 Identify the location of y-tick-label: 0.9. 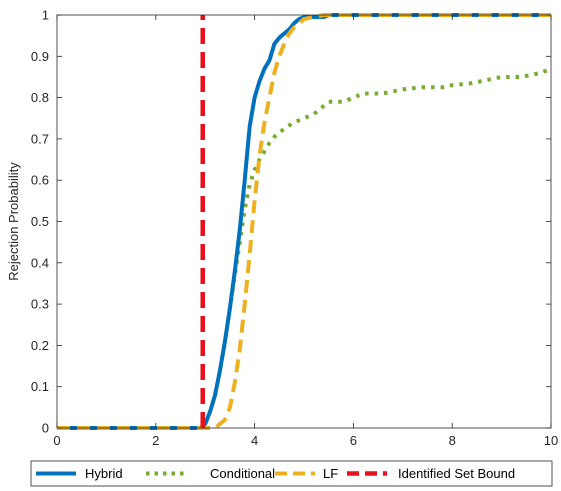
(40, 56).